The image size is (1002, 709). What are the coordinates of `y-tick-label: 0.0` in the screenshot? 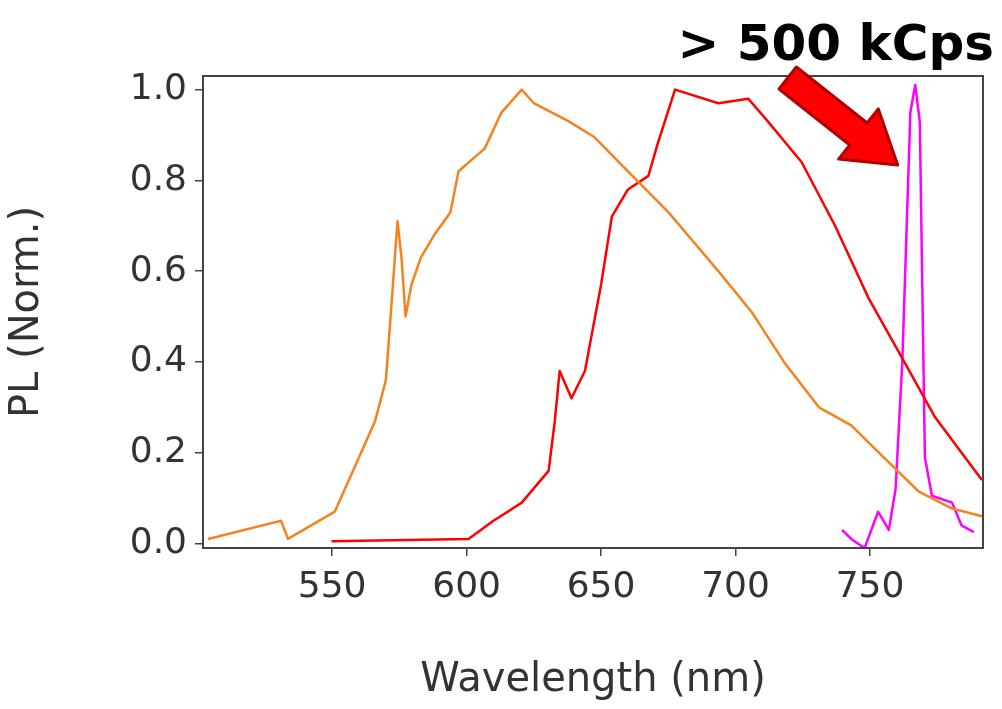 It's located at (158, 540).